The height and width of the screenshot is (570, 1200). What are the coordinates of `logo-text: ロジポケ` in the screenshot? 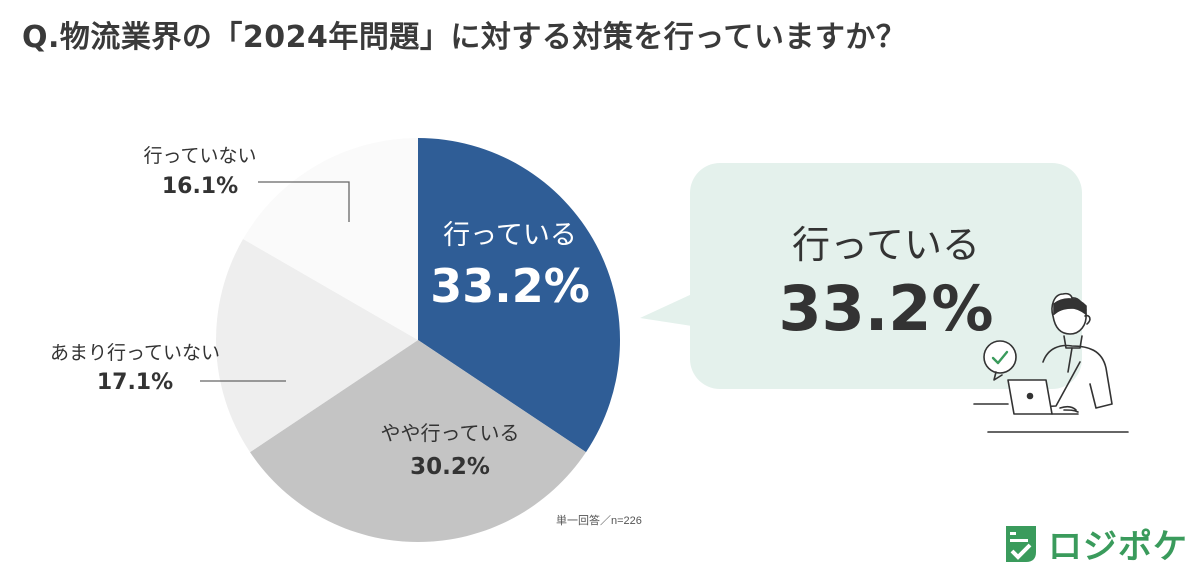 It's located at (1118, 547).